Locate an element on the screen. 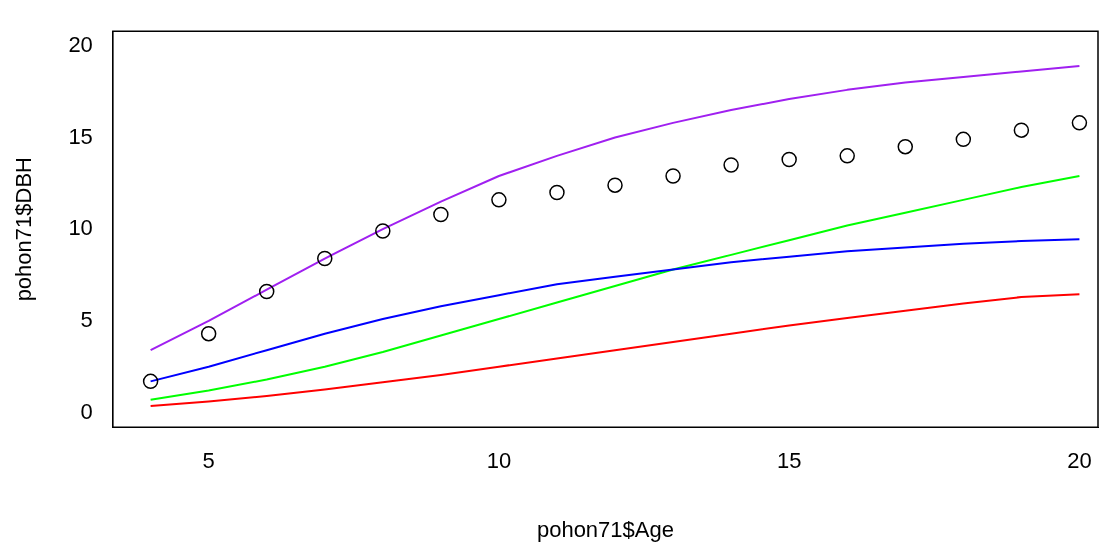  x-tick-label: 20 is located at coordinates (1079, 461).